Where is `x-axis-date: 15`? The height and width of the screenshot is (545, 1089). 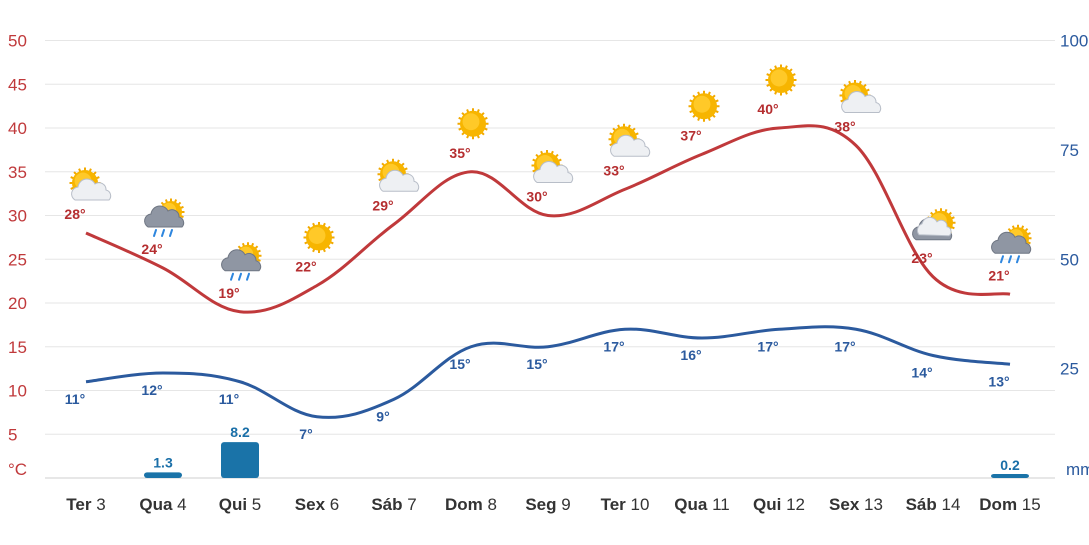 x-axis-date: 15 is located at coordinates (1029, 504).